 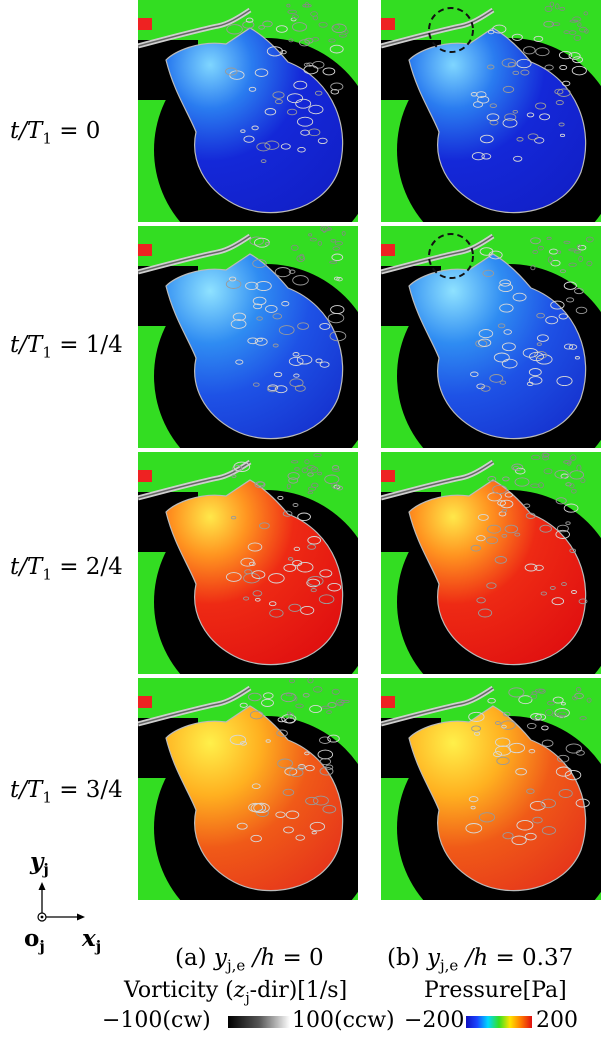 What do you see at coordinates (343, 1020) in the screenshot?
I see `vorticity-max-label: 100(ccw)` at bounding box center [343, 1020].